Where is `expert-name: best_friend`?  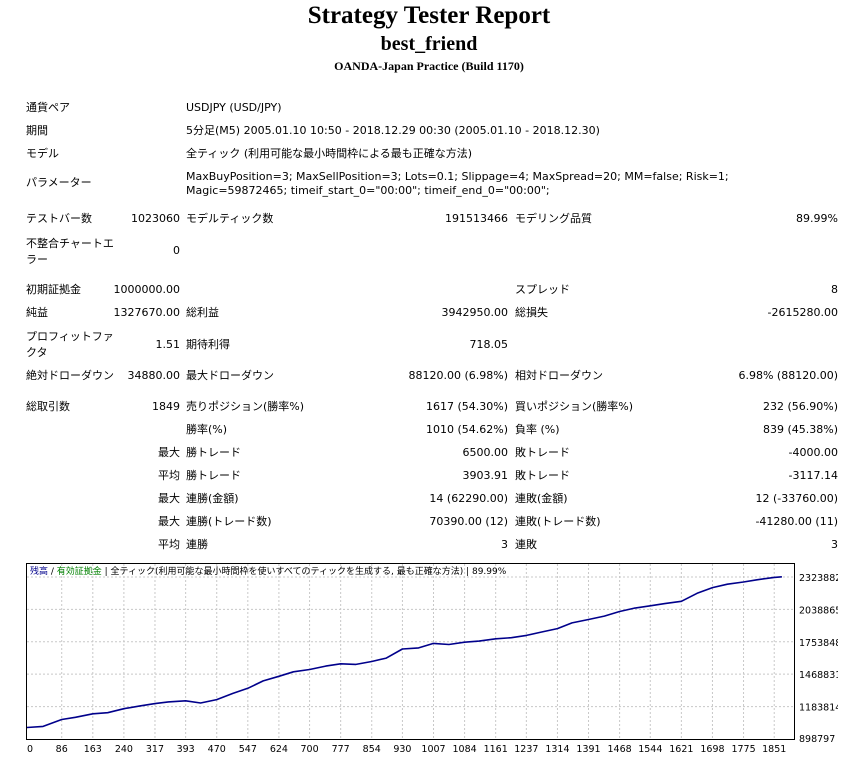
expert-name: best_friend is located at coordinates (429, 44).